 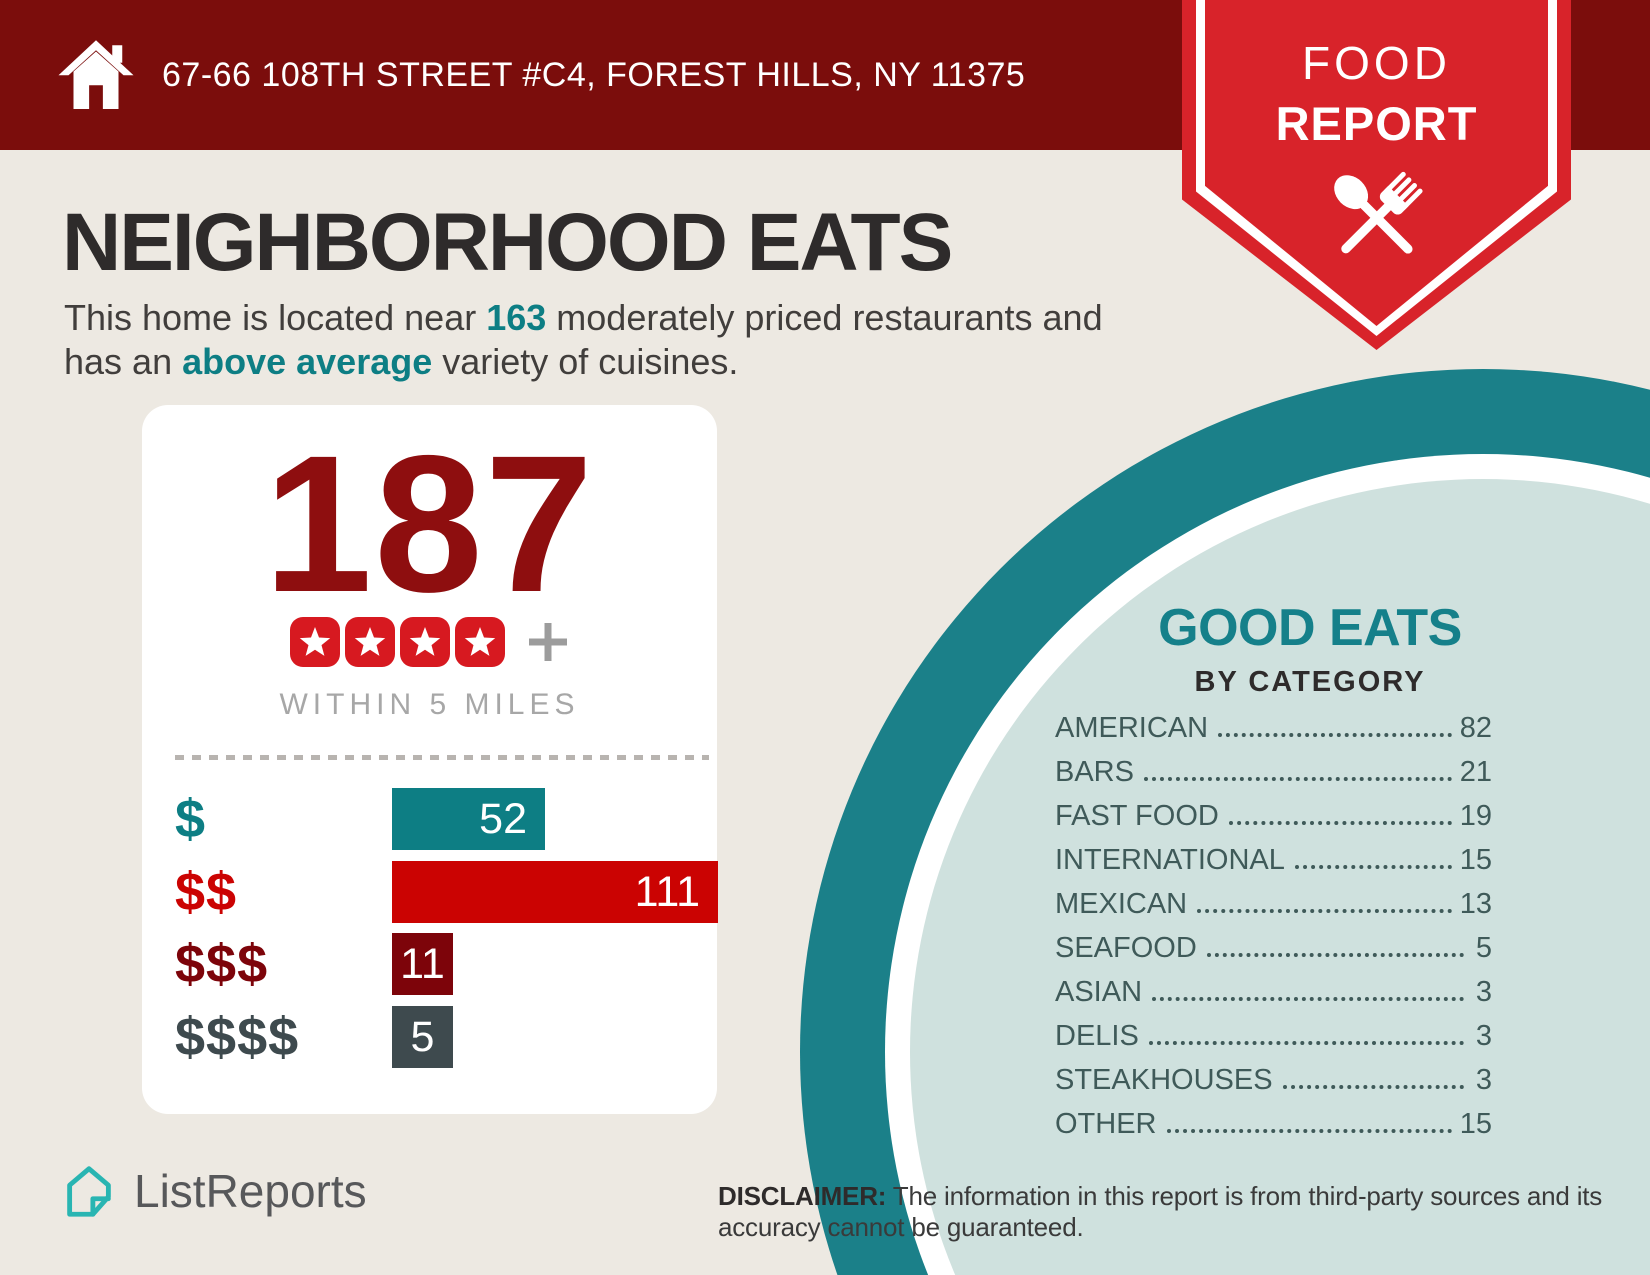 I want to click on category-value: 13, so click(x=1475, y=904).